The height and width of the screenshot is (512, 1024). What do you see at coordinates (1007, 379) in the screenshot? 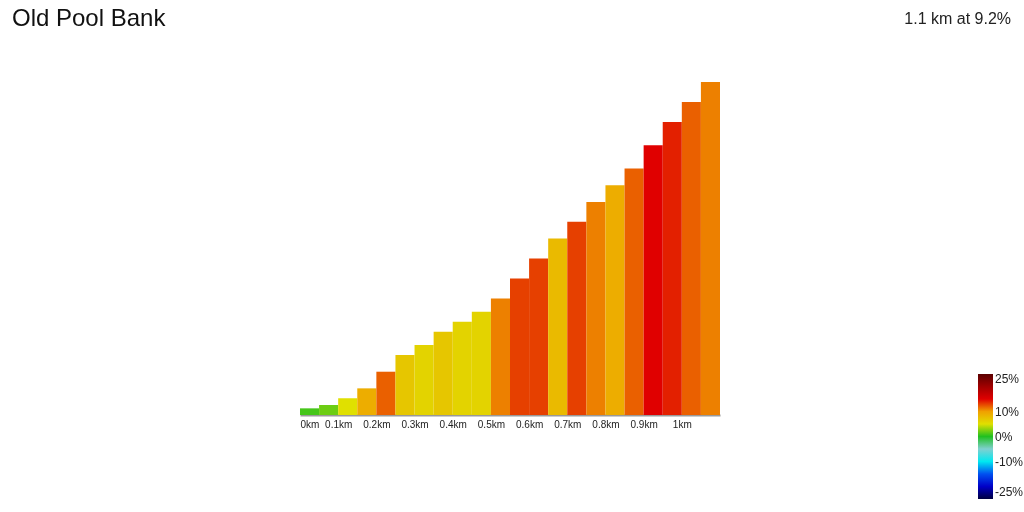
I see `color-bar-label: 25%` at bounding box center [1007, 379].